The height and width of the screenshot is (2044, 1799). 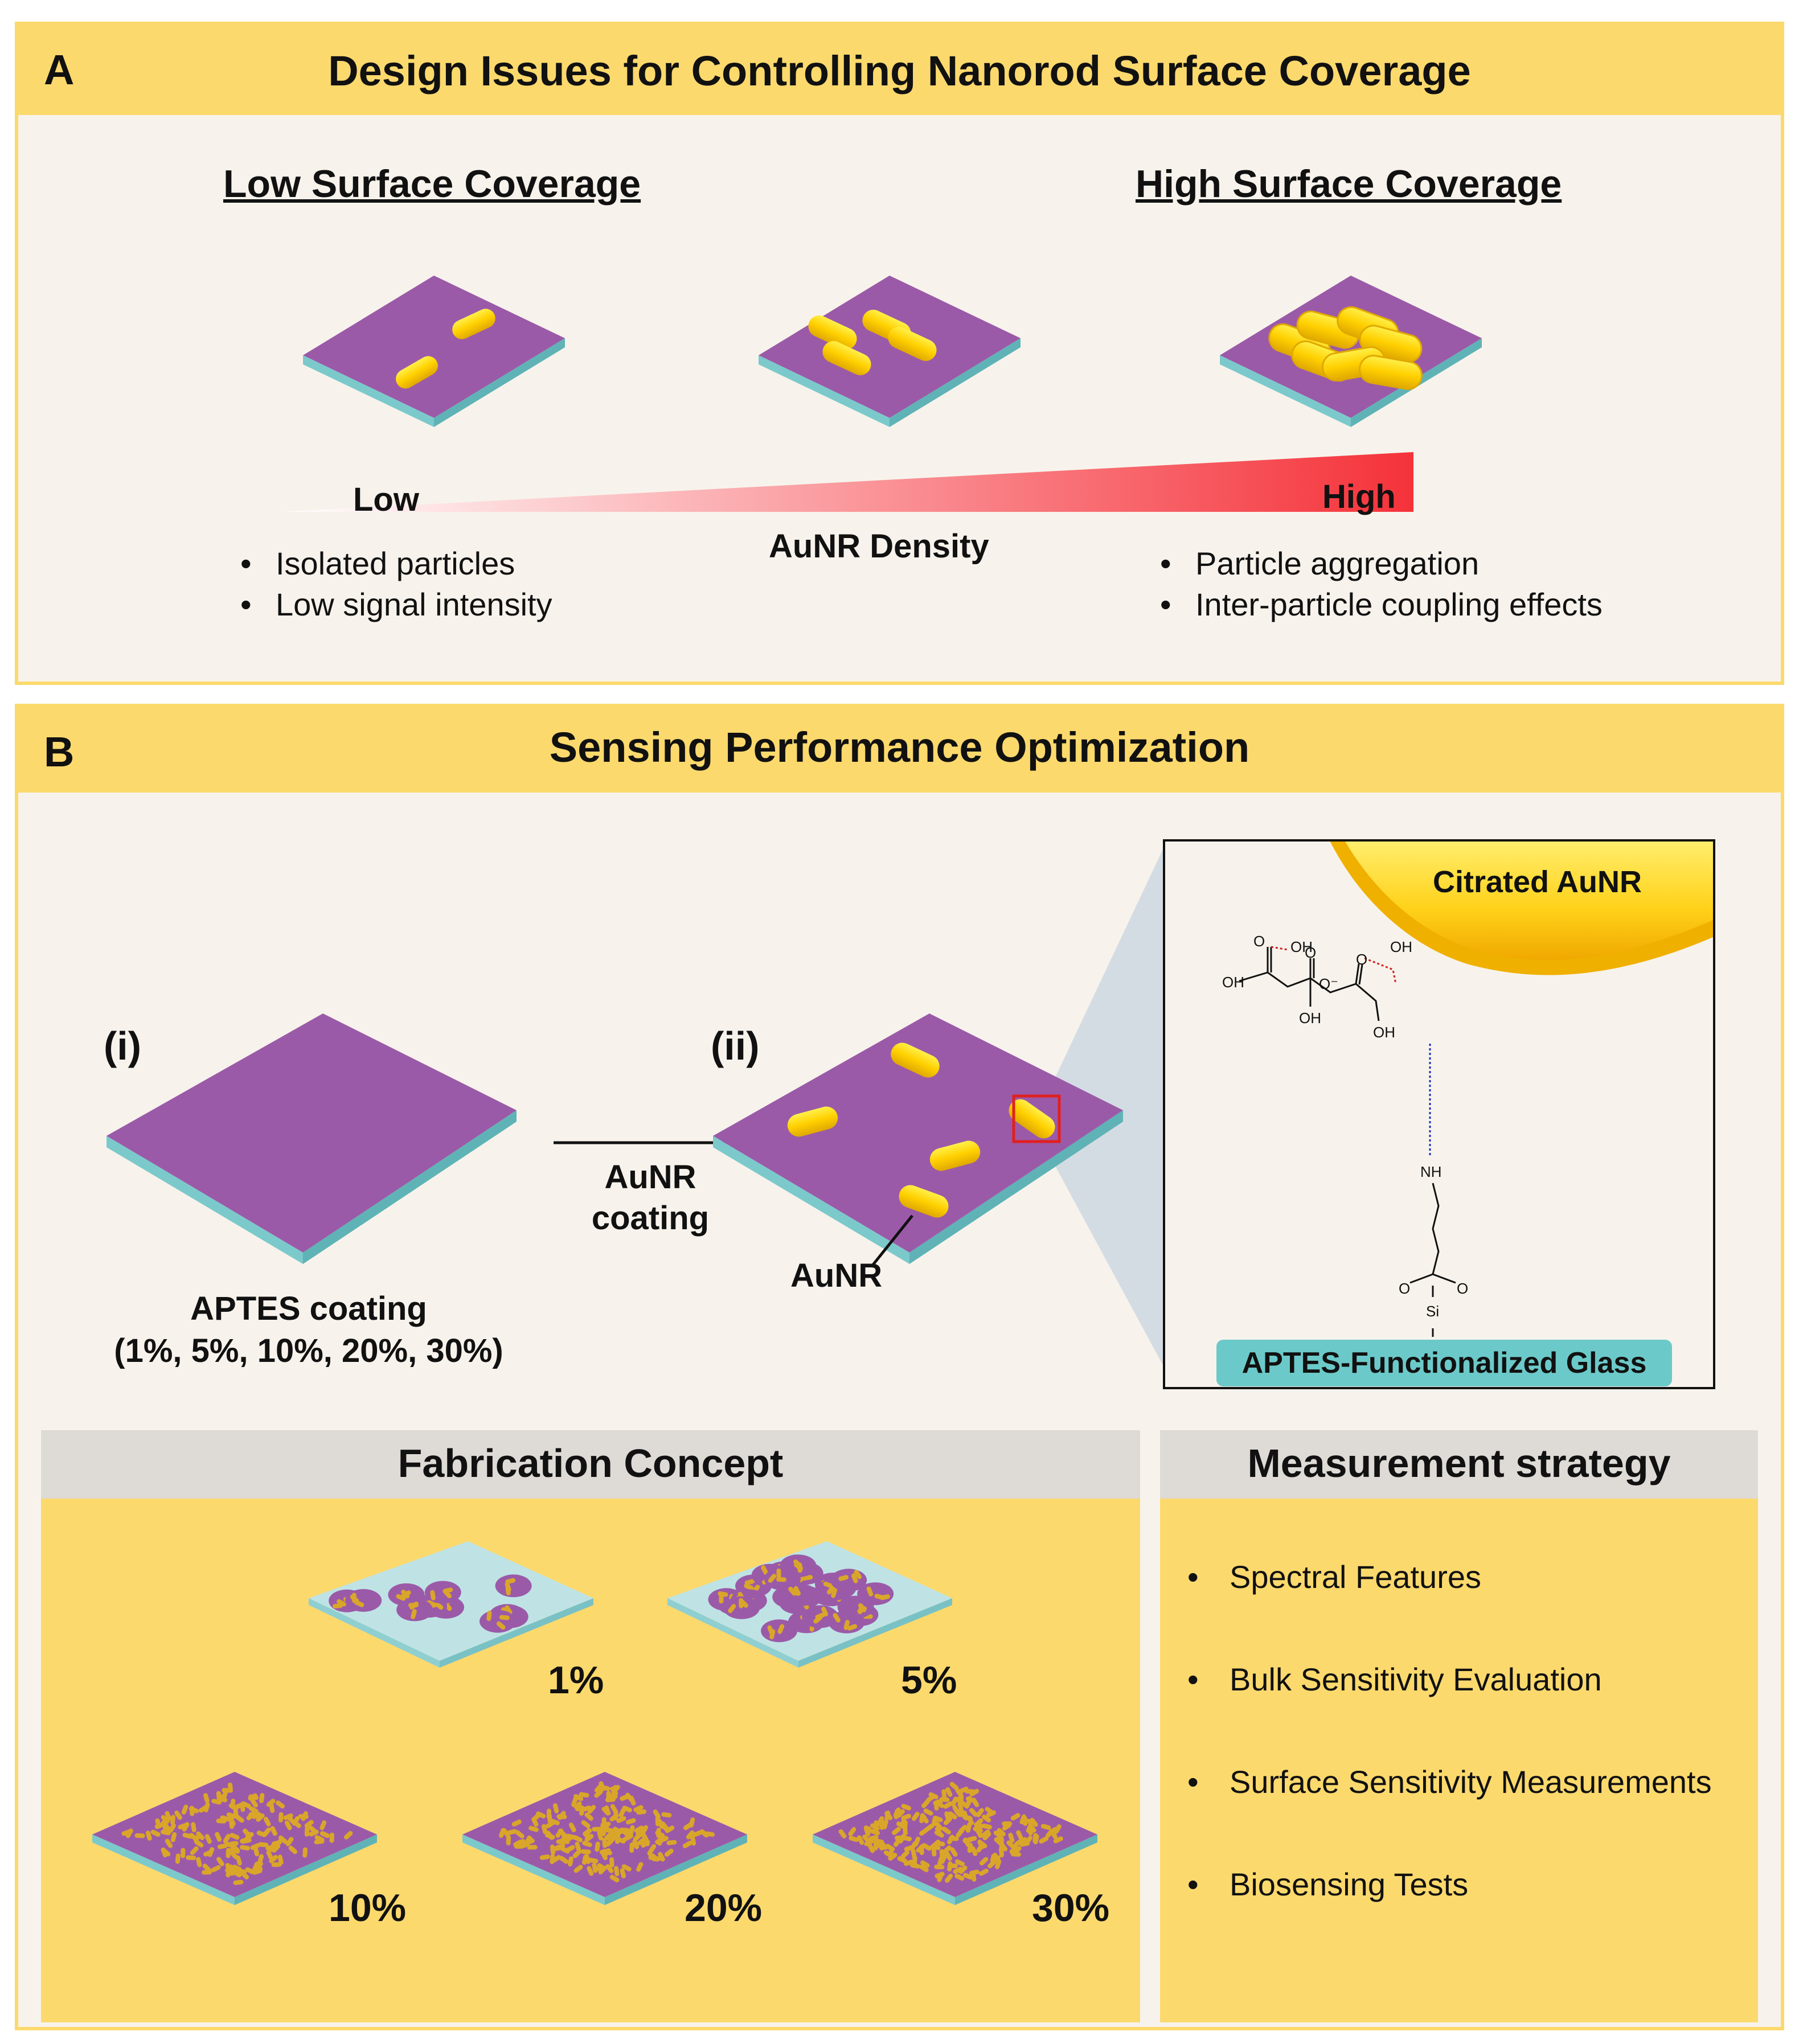 What do you see at coordinates (123, 1046) in the screenshot?
I see `step-i-label: (i)` at bounding box center [123, 1046].